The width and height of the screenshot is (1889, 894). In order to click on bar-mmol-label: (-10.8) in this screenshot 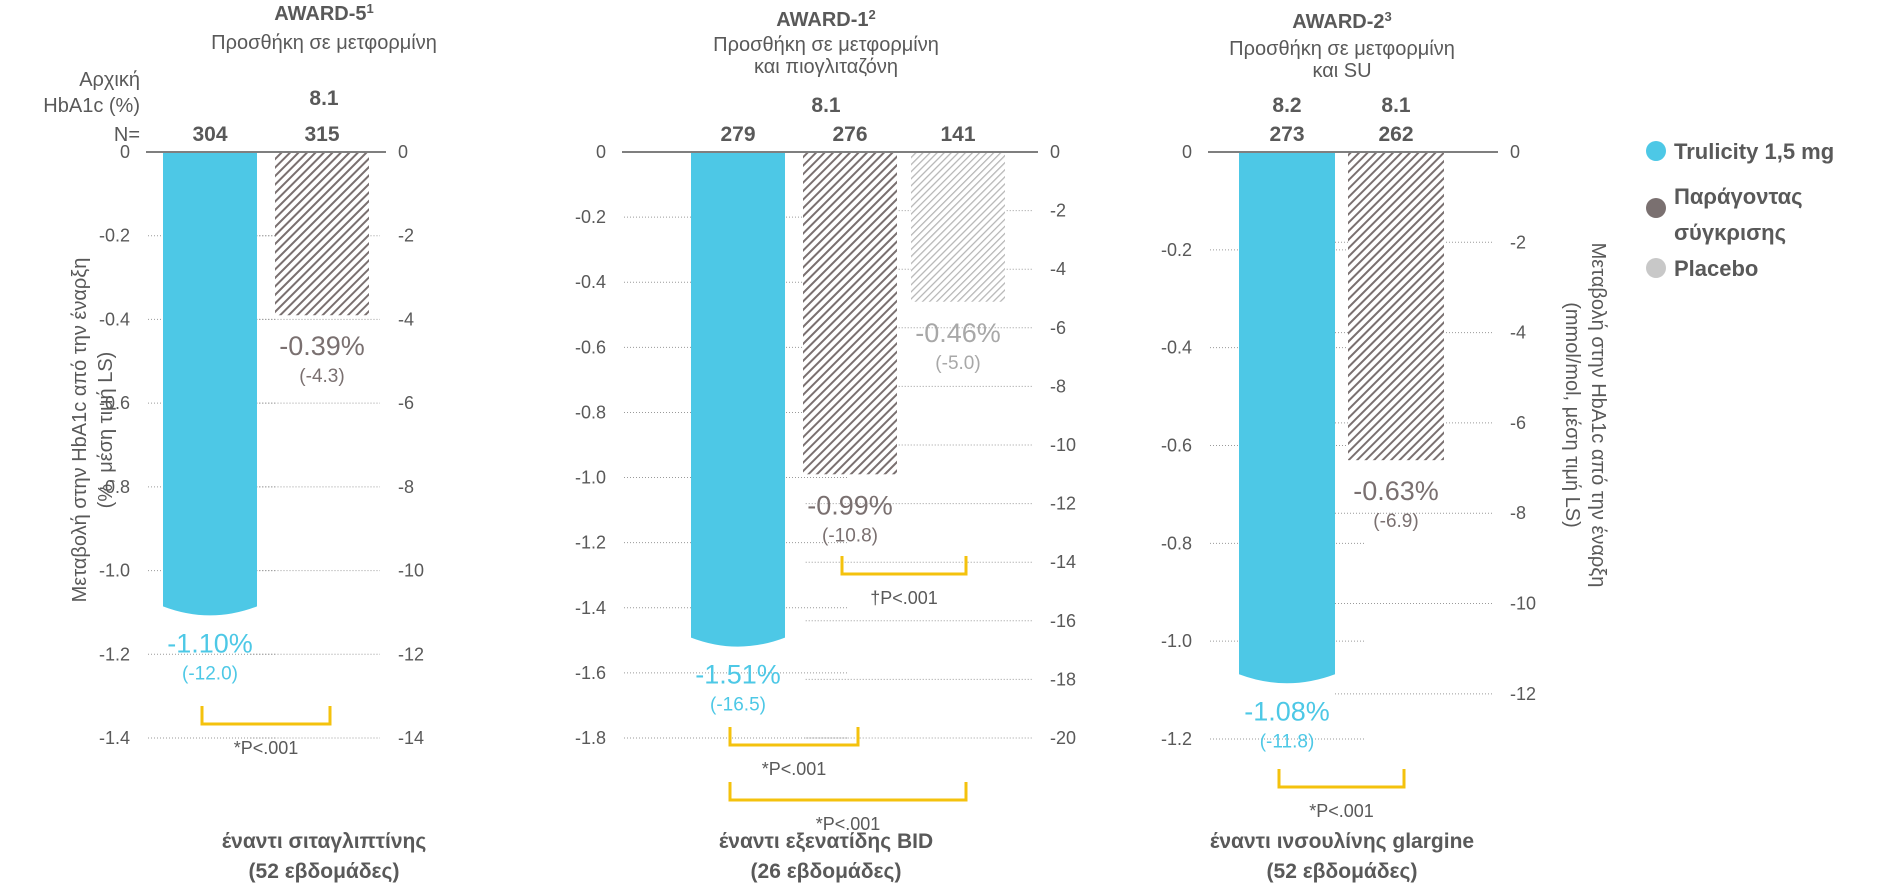, I will do `click(850, 535)`.